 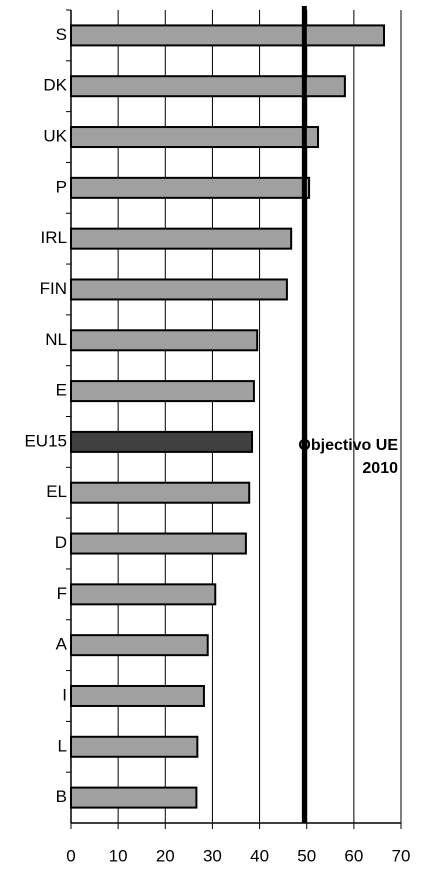 What do you see at coordinates (118, 855) in the screenshot?
I see `x-tick-label: 10` at bounding box center [118, 855].